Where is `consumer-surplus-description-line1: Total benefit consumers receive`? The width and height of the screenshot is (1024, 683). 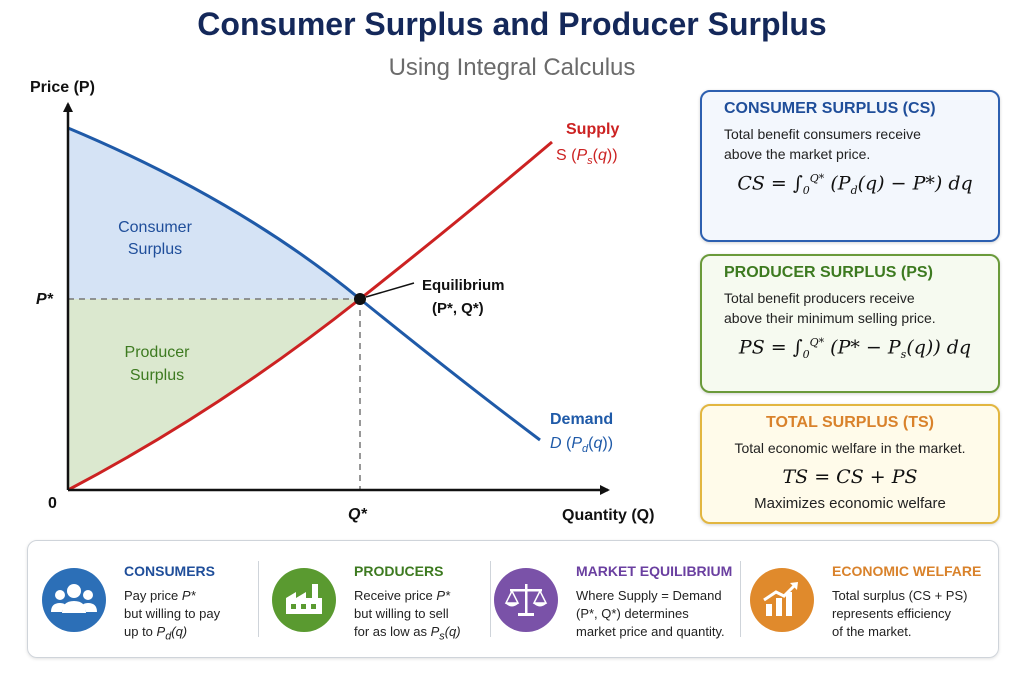 consumer-surplus-description-line1: Total benefit consumers receive is located at coordinates (822, 134).